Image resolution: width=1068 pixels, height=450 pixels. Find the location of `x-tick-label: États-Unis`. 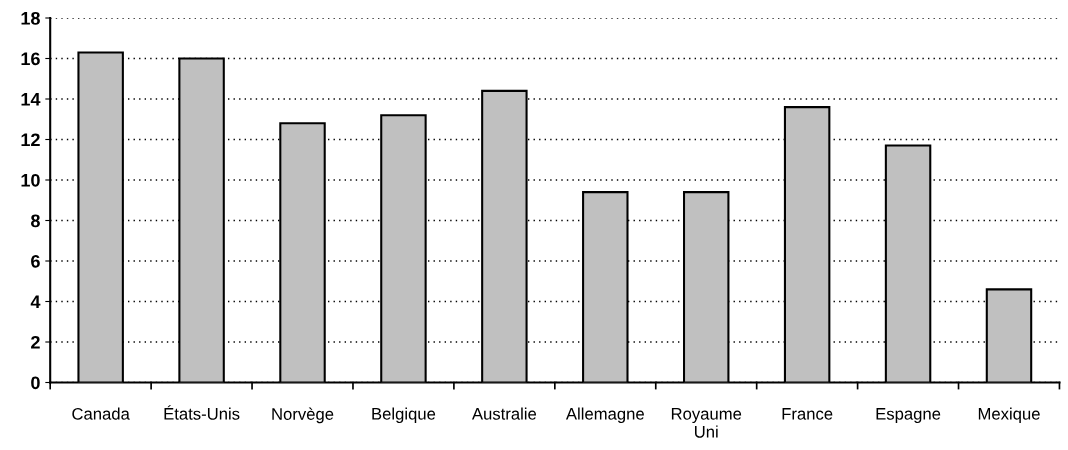

x-tick-label: États-Unis is located at coordinates (202, 412).